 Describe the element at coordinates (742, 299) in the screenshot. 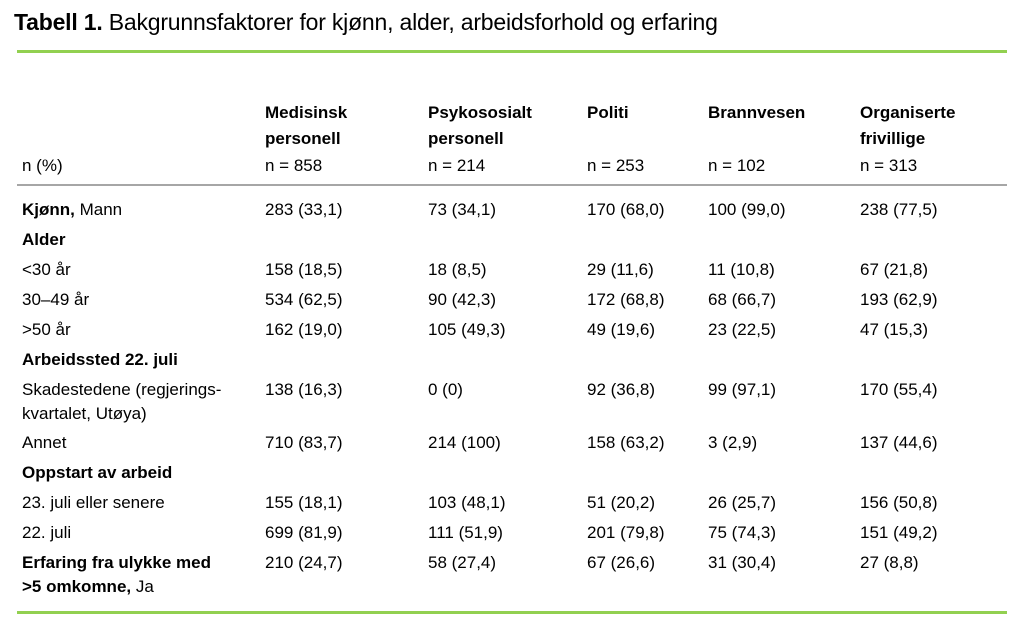

I see `cell-value: 68 (66,7)` at that location.